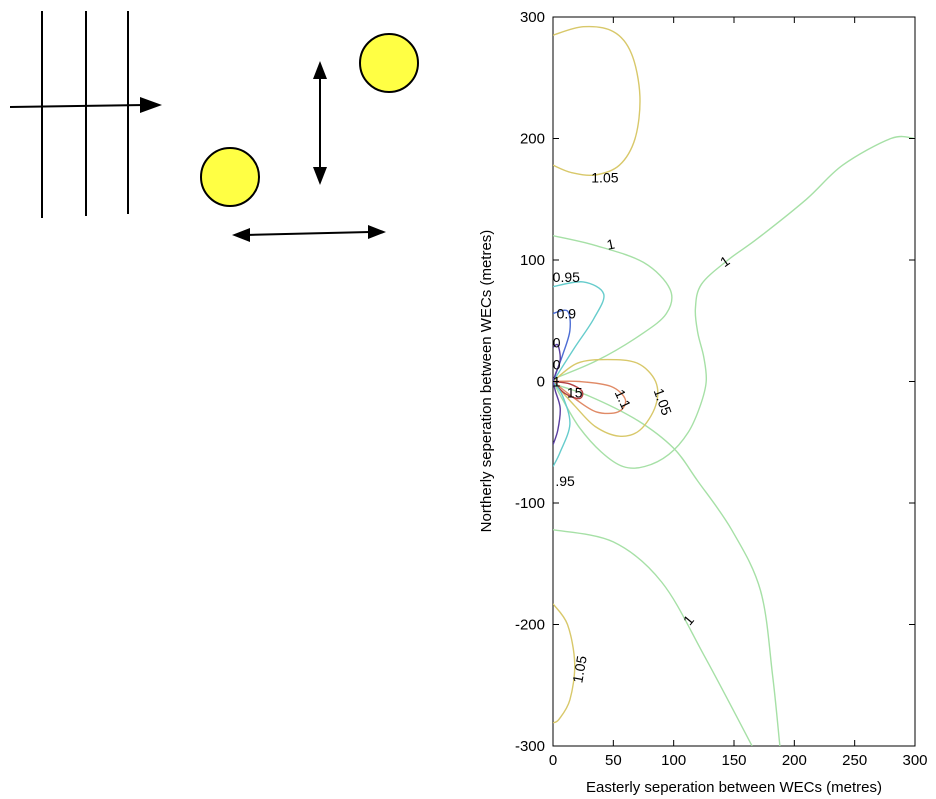 The image size is (936, 799). I want to click on wave-schematic, so click(85, 114).